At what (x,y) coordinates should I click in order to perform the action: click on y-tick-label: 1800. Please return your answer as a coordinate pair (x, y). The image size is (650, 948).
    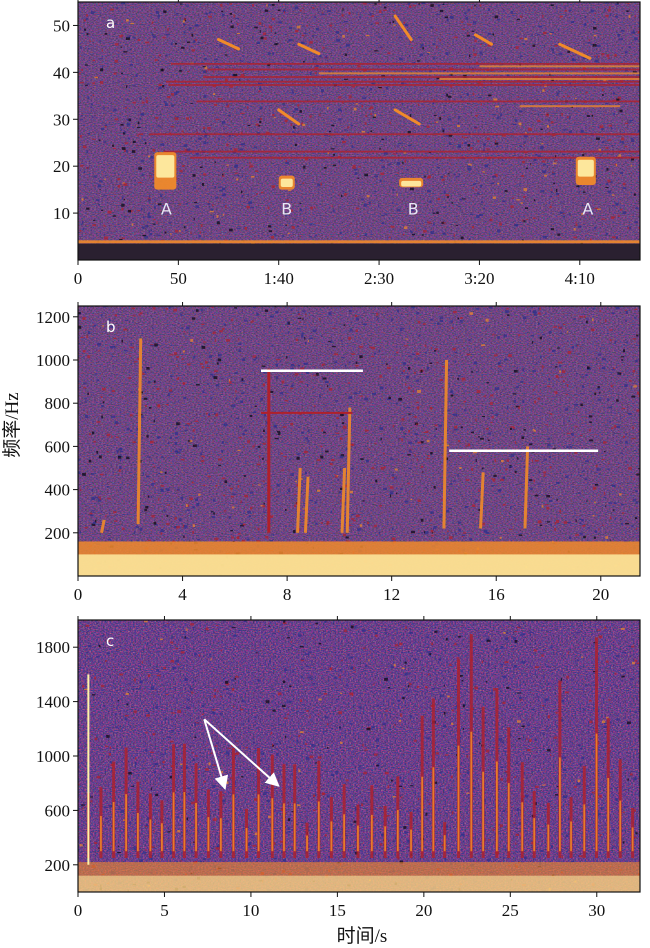
    Looking at the image, I should click on (53, 647).